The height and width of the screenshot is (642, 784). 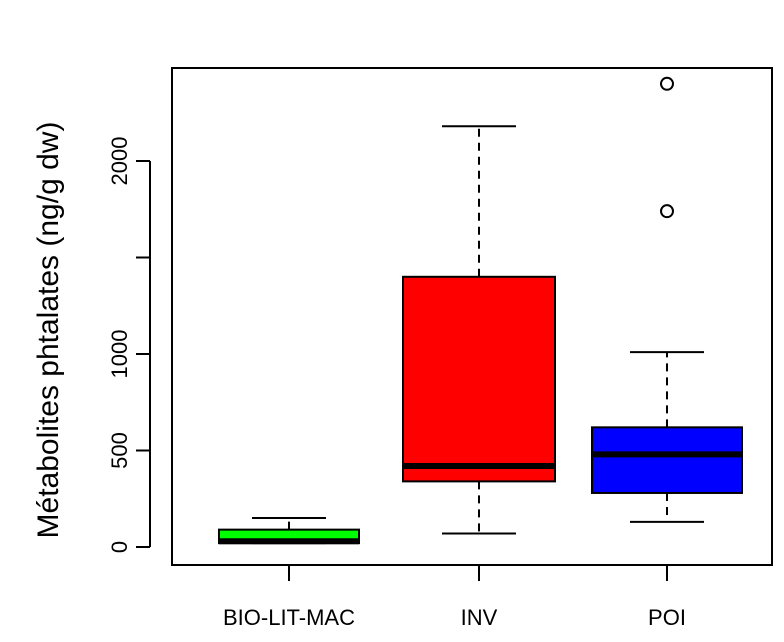 I want to click on x-tick-label: BIO-LIT-MAC, so click(x=289, y=617).